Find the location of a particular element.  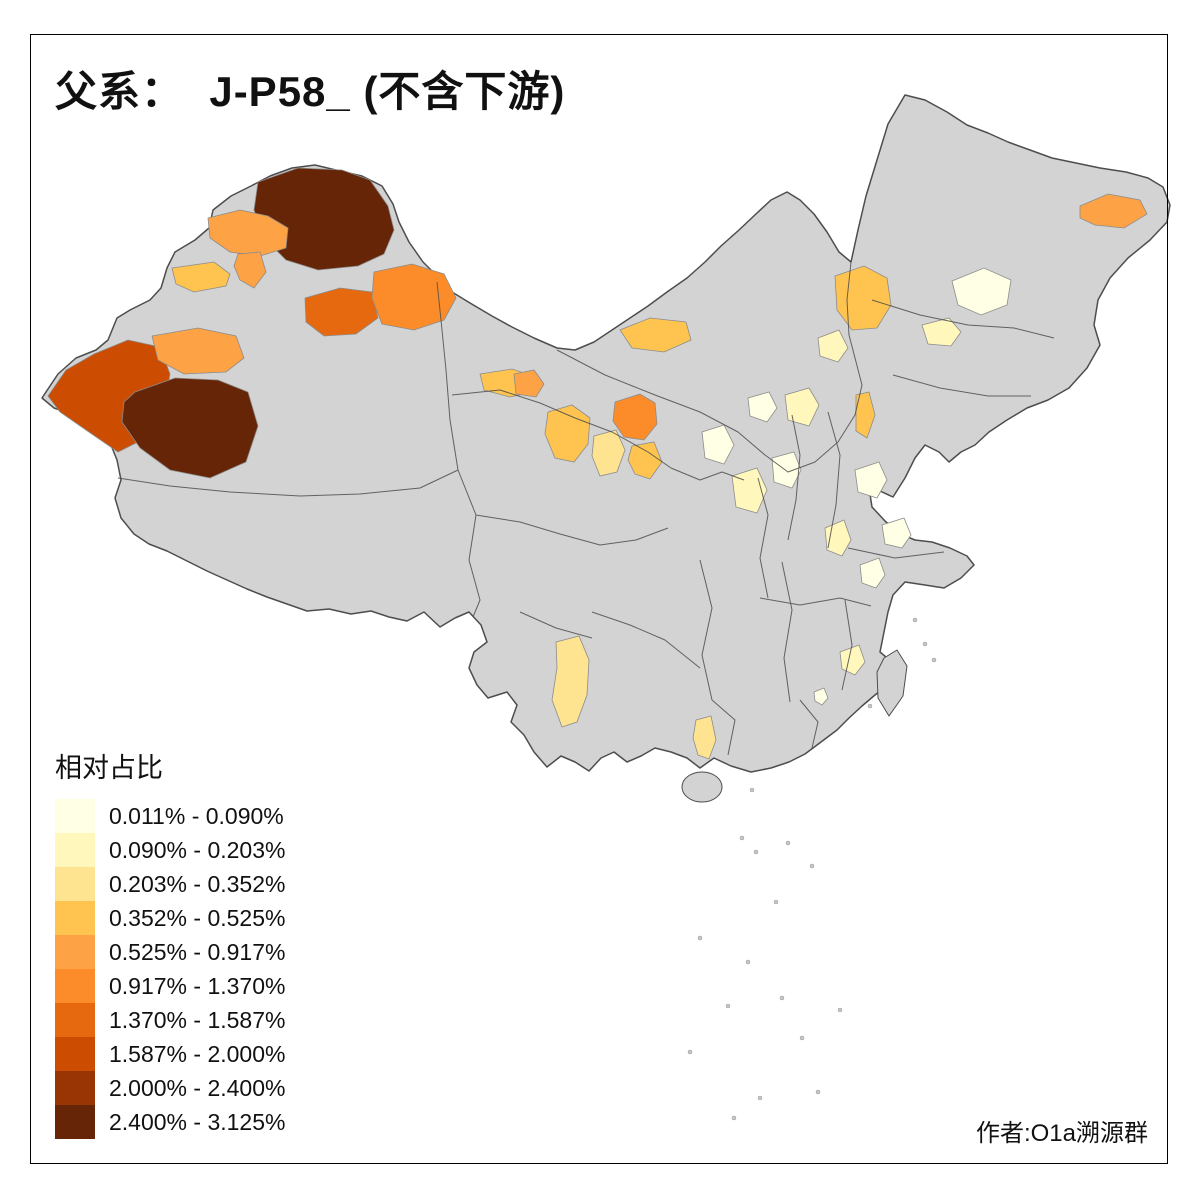

legend-row: 0.203% - 0.352% is located at coordinates (170, 884).